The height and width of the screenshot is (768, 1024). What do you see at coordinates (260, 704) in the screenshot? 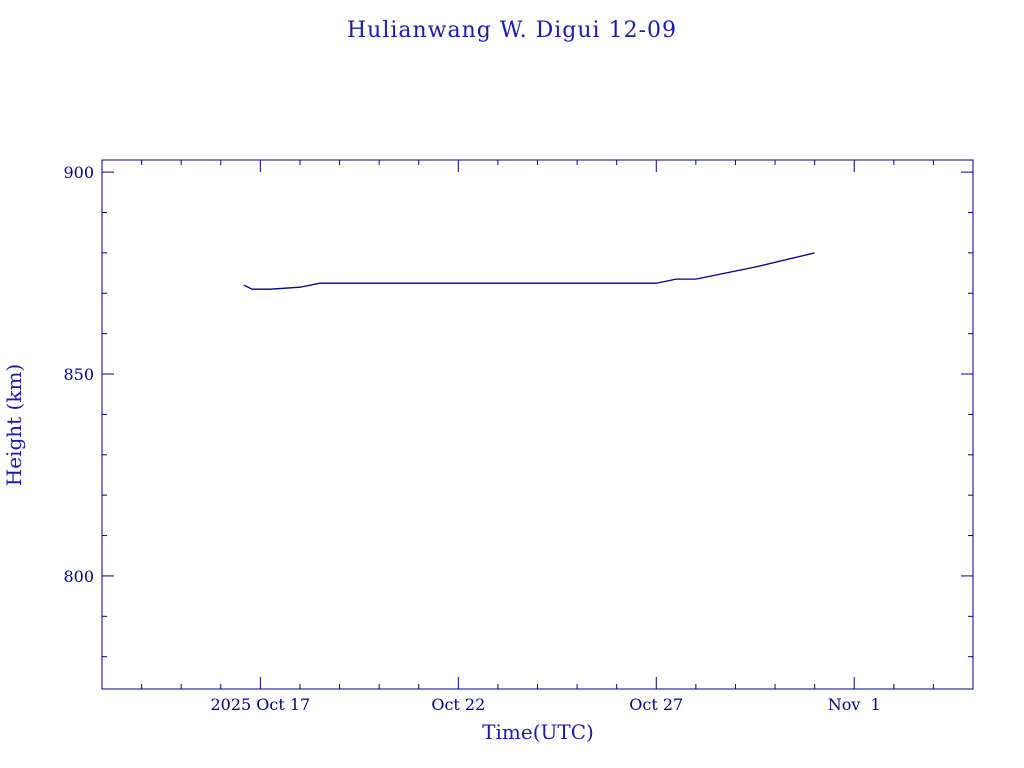
I see `x-tick-label: 2025 Oct 17` at bounding box center [260, 704].